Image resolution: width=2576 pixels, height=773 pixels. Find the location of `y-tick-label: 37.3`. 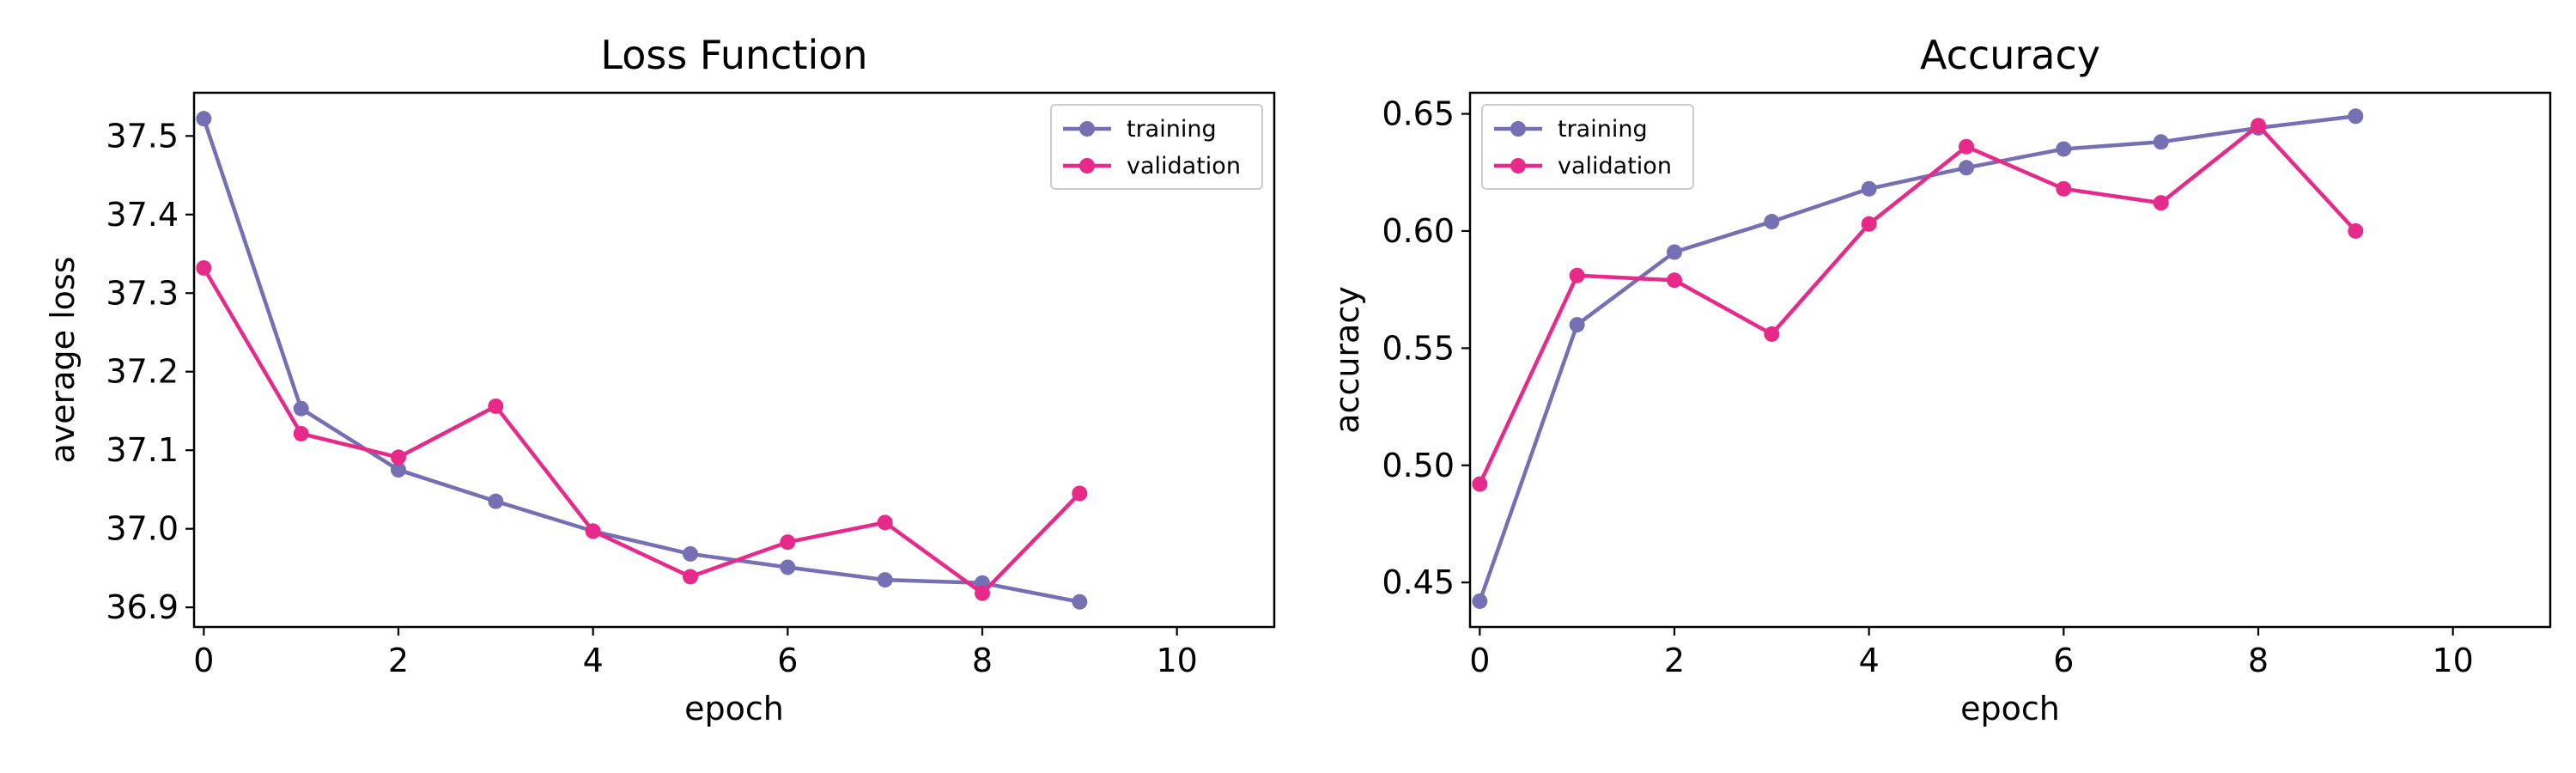

y-tick-label: 37.3 is located at coordinates (143, 293).